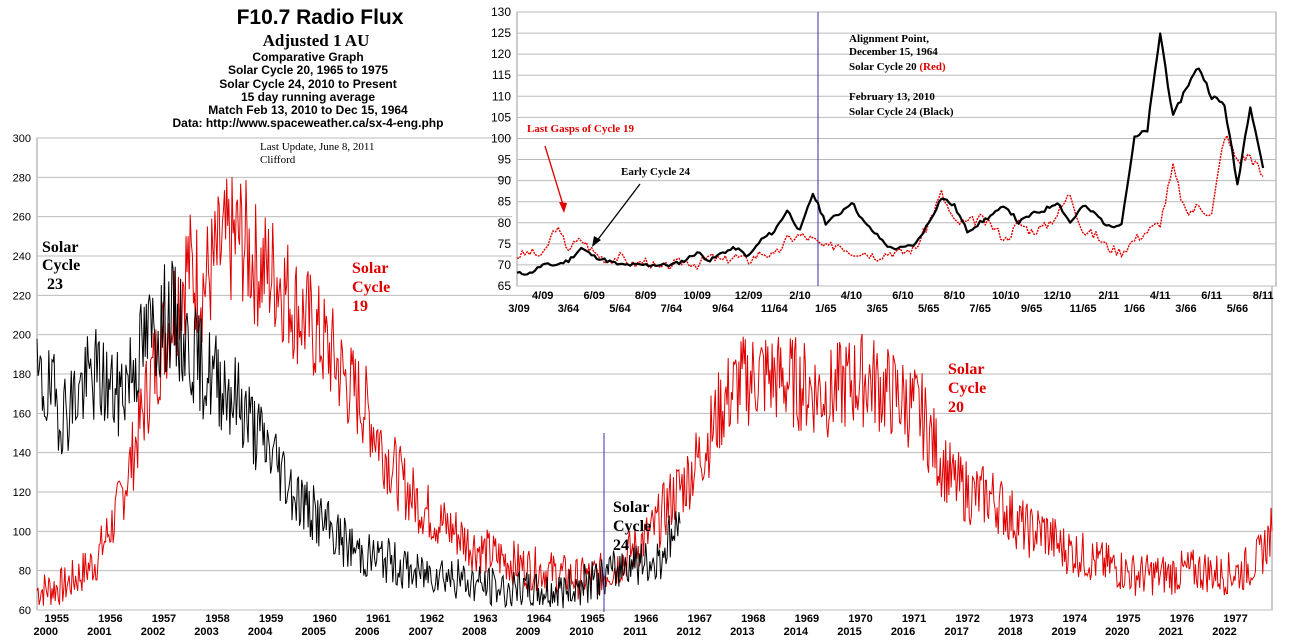  I want to click on early24-arrowhead, so click(596, 241).